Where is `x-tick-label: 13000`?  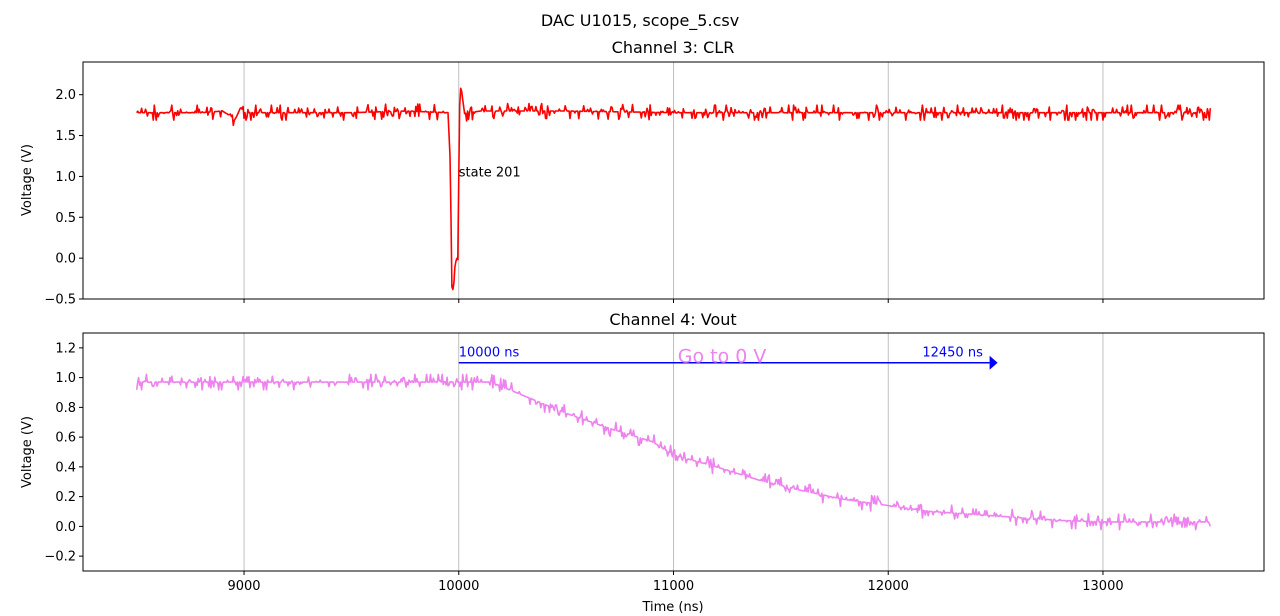 x-tick-label: 13000 is located at coordinates (1102, 586).